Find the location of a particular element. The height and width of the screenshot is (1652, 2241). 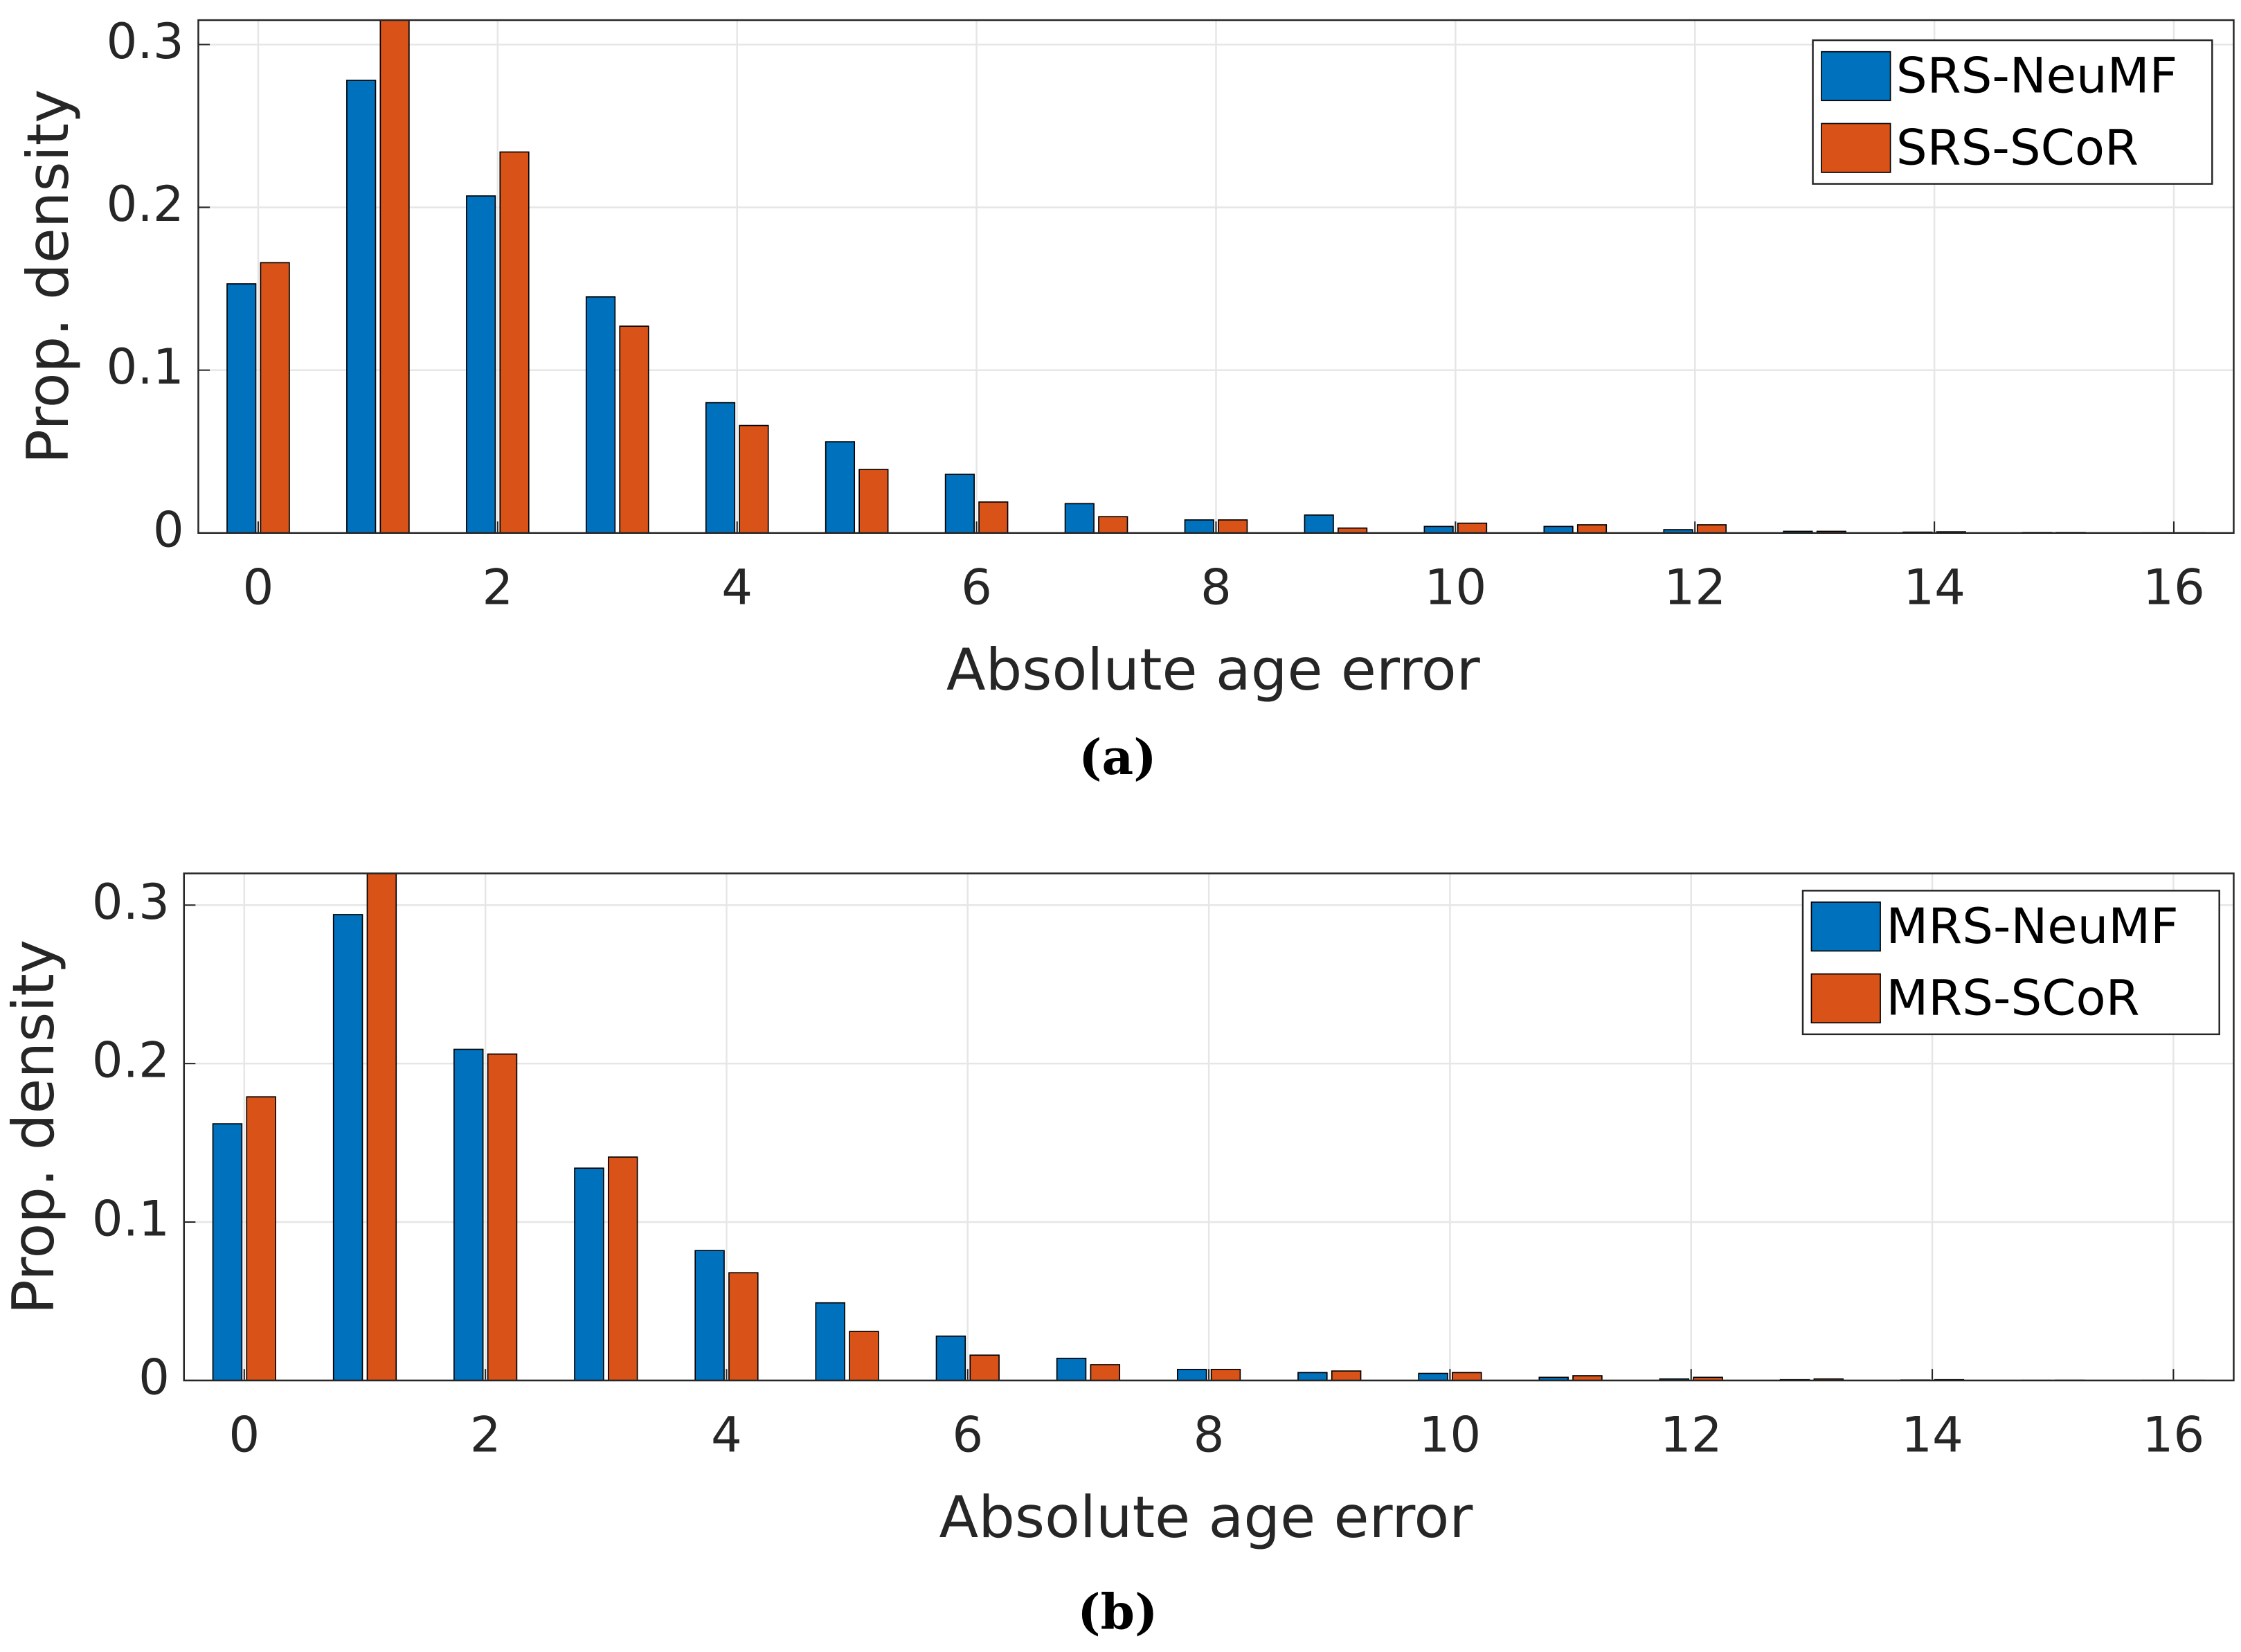

legend: SRS-NeuMF SRS-SCoR is located at coordinates (2012, 112).